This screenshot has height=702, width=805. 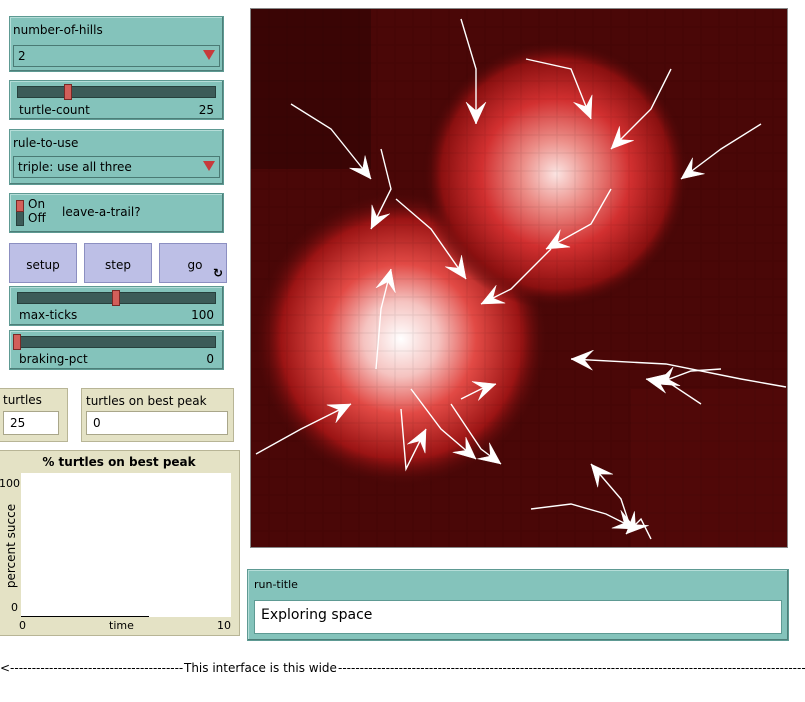 I want to click on rule-to-use-chooser: rule-to-use triple: use all three, so click(x=116, y=157).